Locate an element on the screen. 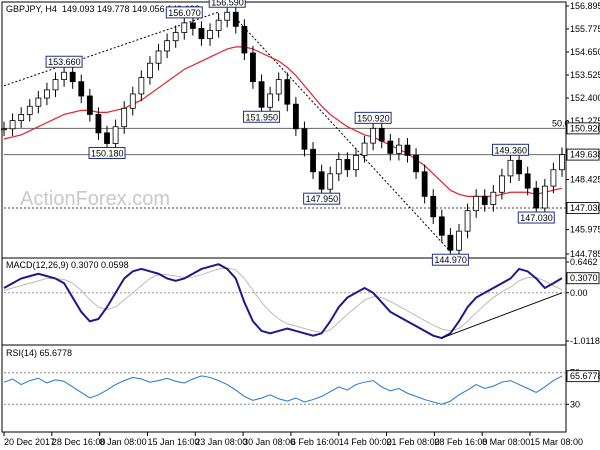 Image resolution: width=600 pixels, height=450 pixels. swing-label: 147.950 is located at coordinates (322, 199).